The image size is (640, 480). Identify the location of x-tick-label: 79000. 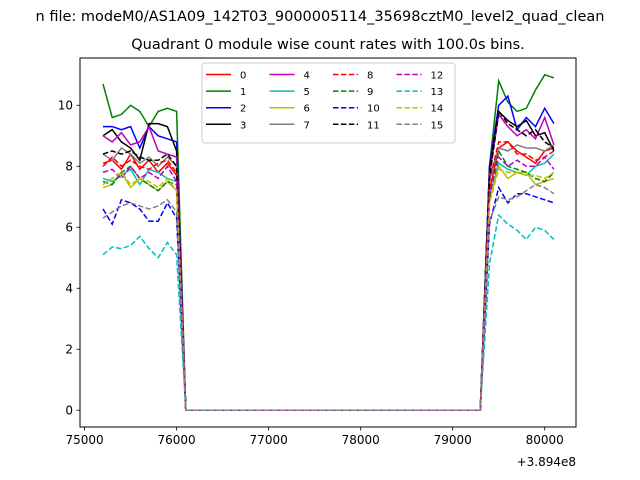
(453, 440).